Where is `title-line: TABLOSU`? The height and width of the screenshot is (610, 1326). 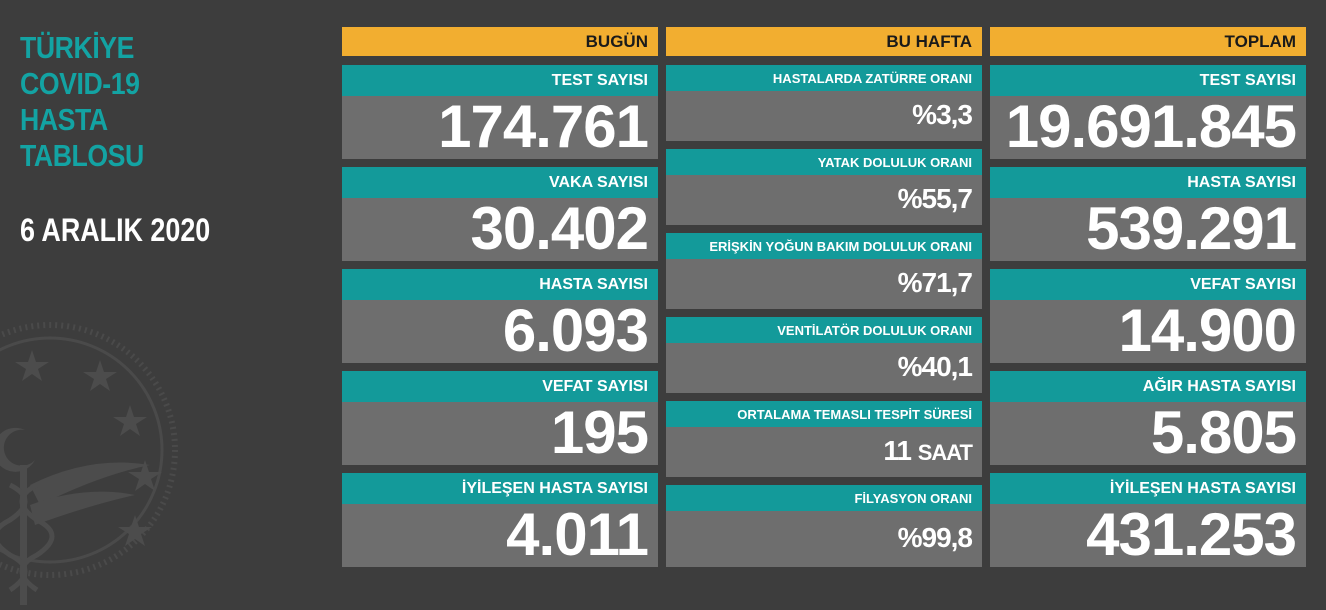
title-line: TABLOSU is located at coordinates (82, 155).